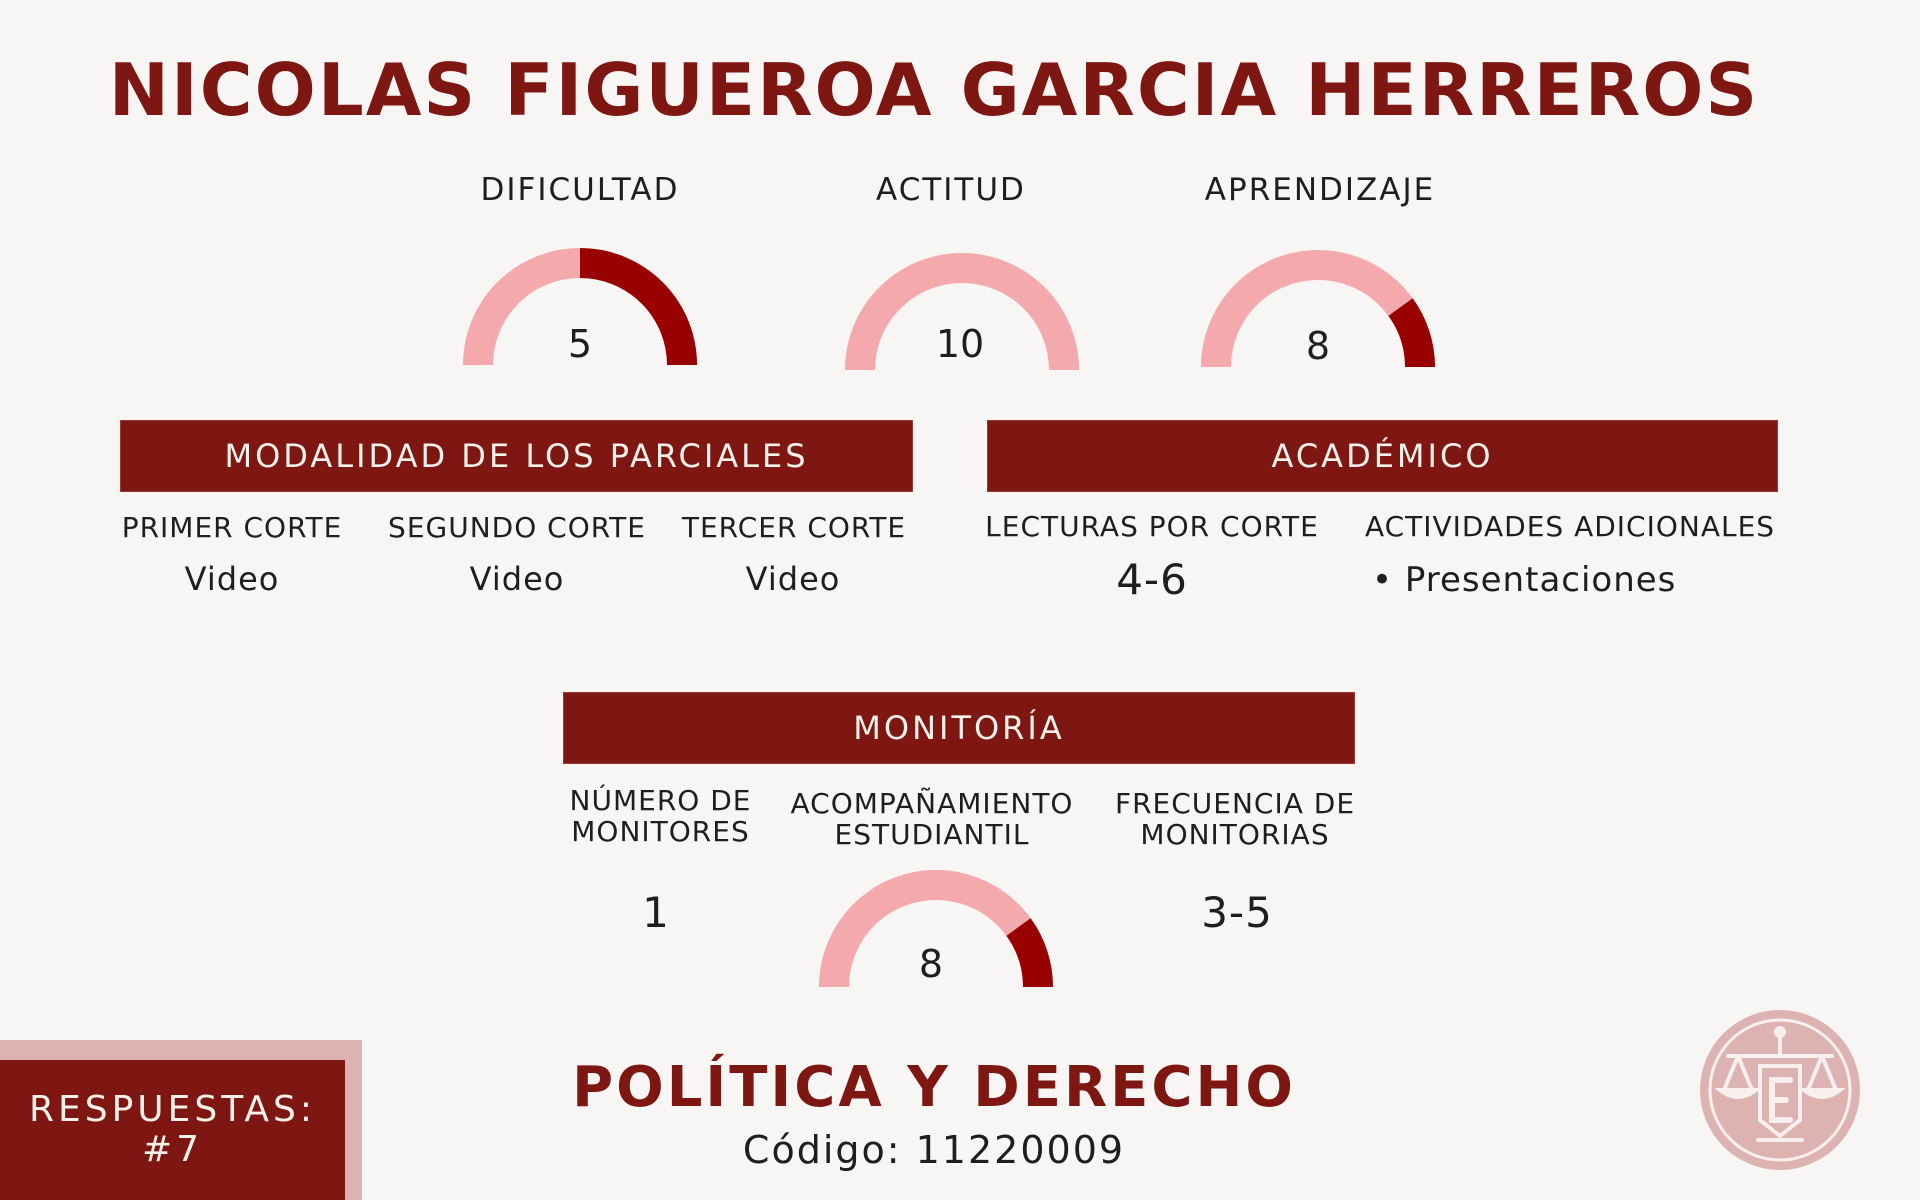  Describe the element at coordinates (172, 1109) in the screenshot. I see `respuestas-label: RESPUESTAS:` at that location.